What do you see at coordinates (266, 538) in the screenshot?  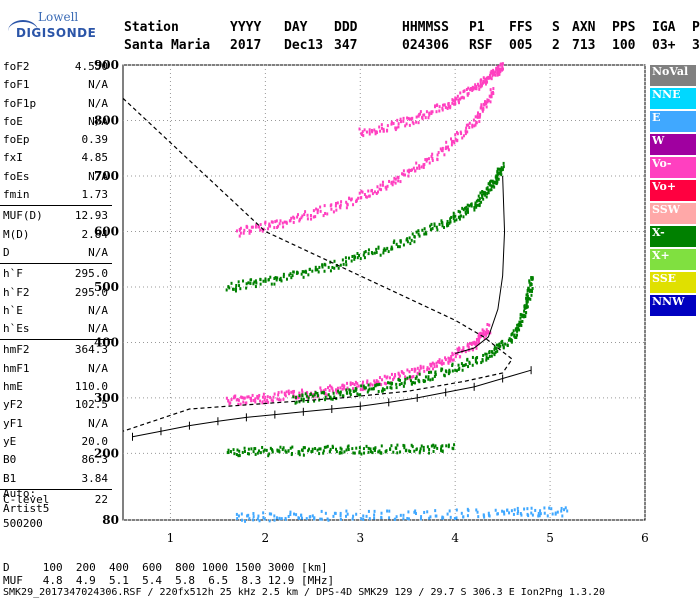 I see `x-tick-label: 2` at bounding box center [266, 538].